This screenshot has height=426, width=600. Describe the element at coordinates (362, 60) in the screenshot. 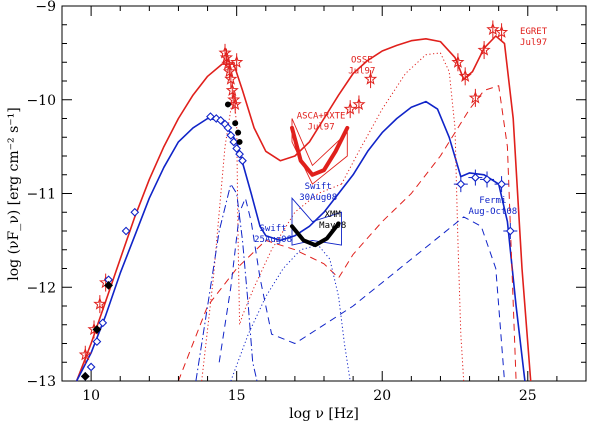

I see `annotation-osse-line: OSSE` at that location.